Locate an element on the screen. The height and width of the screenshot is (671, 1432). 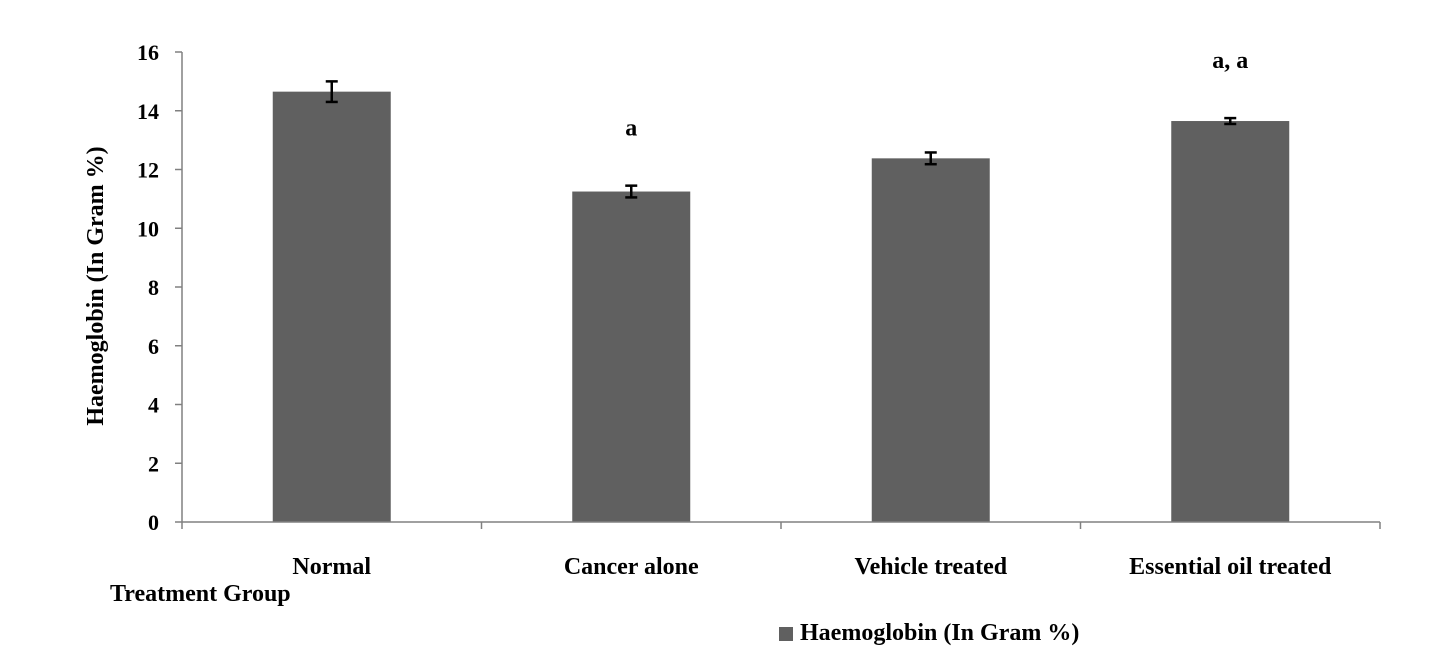
x-tick-label: Vehicle treated is located at coordinates (930, 567).